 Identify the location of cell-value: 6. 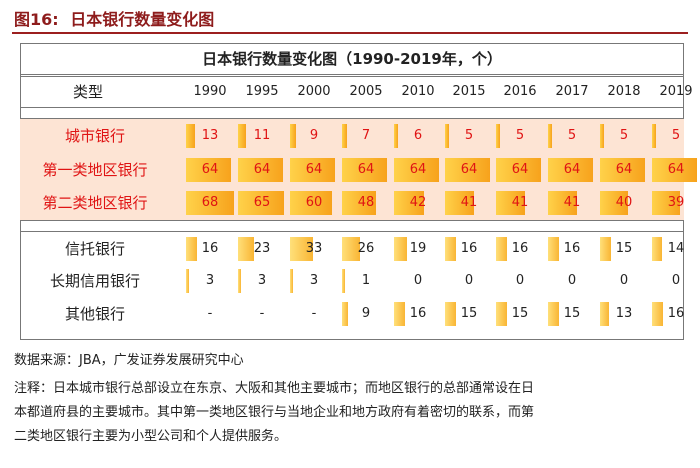
(418, 135).